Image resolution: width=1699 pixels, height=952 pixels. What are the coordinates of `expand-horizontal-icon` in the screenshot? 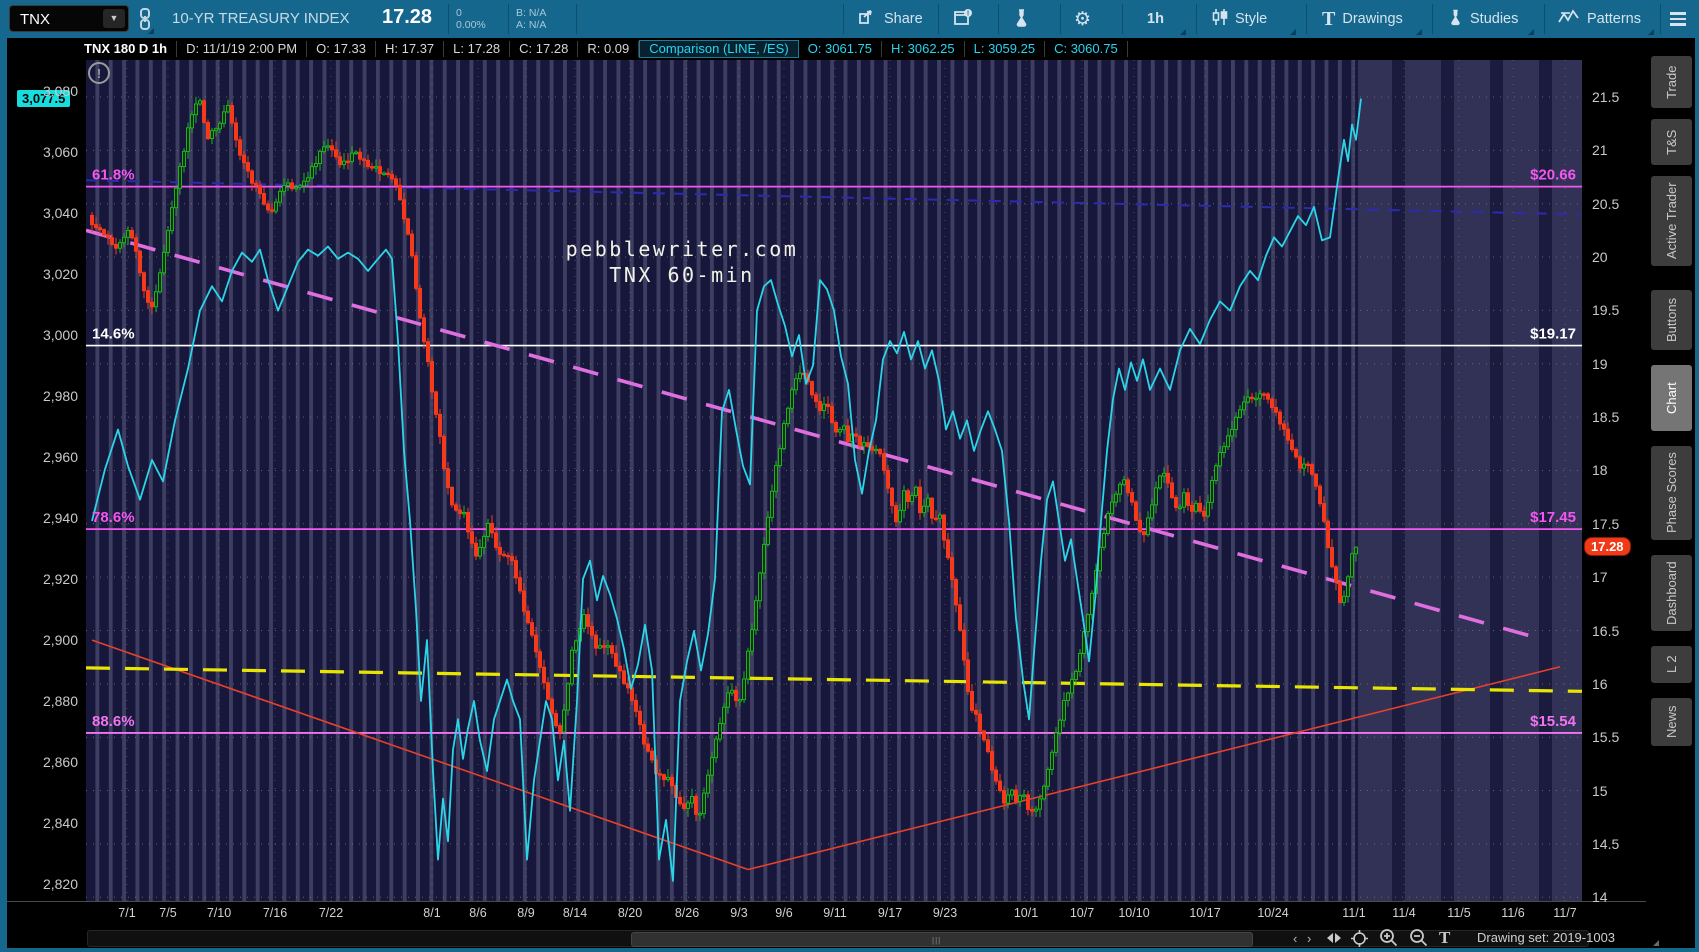 It's located at (1334, 938).